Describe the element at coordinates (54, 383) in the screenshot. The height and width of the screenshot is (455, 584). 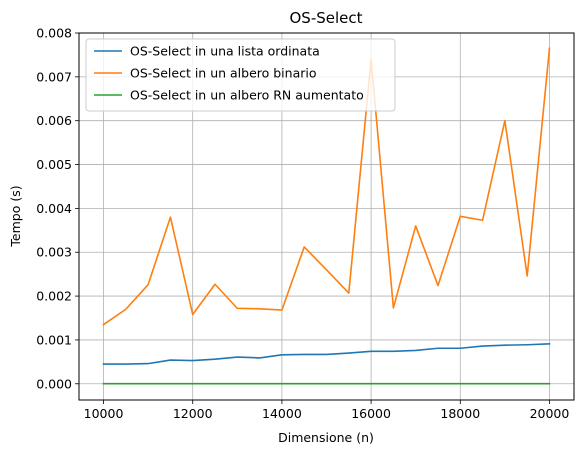
I see `y-tick-label: 0.000` at that location.